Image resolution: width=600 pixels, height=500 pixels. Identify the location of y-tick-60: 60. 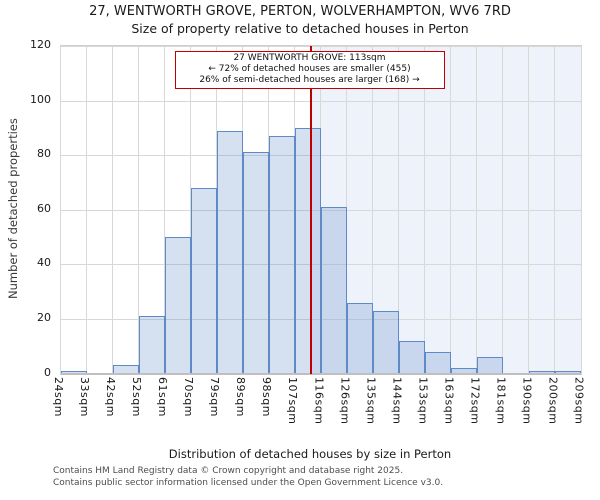
(44, 208).